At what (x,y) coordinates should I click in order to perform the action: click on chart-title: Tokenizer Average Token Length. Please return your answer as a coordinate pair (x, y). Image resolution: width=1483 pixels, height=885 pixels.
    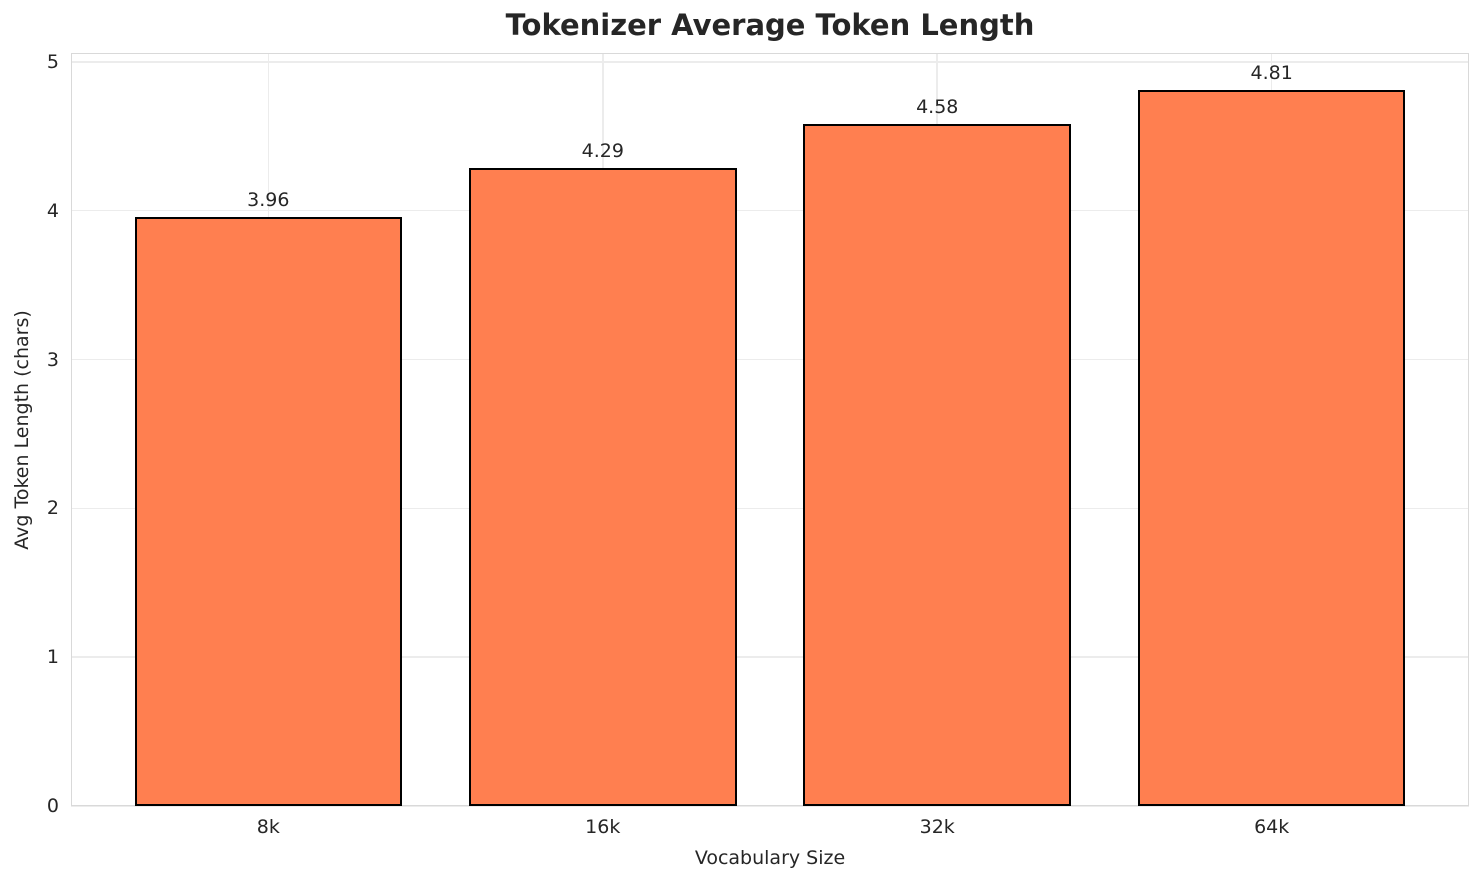
    Looking at the image, I should click on (770, 25).